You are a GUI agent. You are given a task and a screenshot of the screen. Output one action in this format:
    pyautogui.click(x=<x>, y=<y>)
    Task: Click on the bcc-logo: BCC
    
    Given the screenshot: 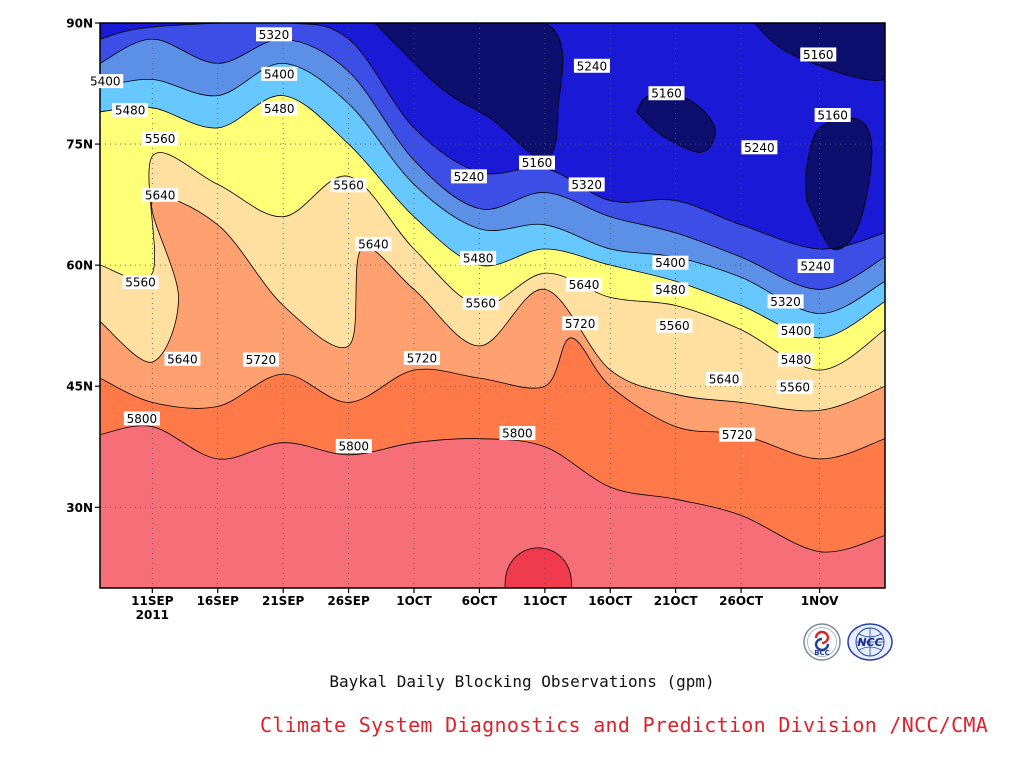 What is the action you would take?
    pyautogui.click(x=822, y=642)
    